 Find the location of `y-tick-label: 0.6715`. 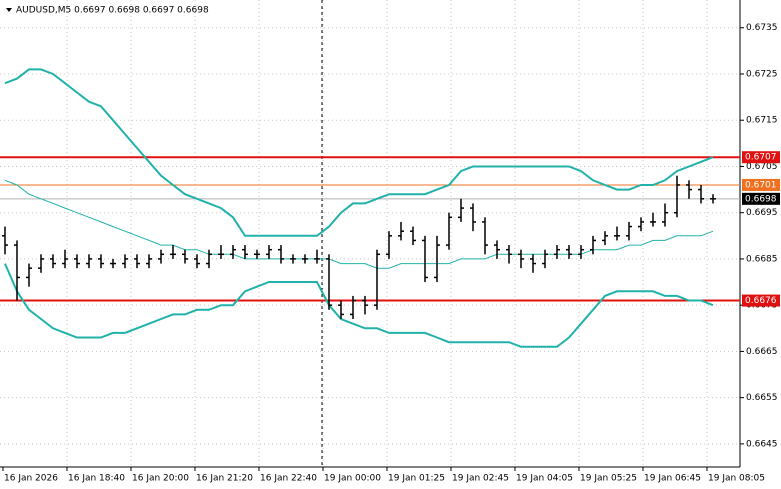

y-tick-label: 0.6715 is located at coordinates (762, 121).